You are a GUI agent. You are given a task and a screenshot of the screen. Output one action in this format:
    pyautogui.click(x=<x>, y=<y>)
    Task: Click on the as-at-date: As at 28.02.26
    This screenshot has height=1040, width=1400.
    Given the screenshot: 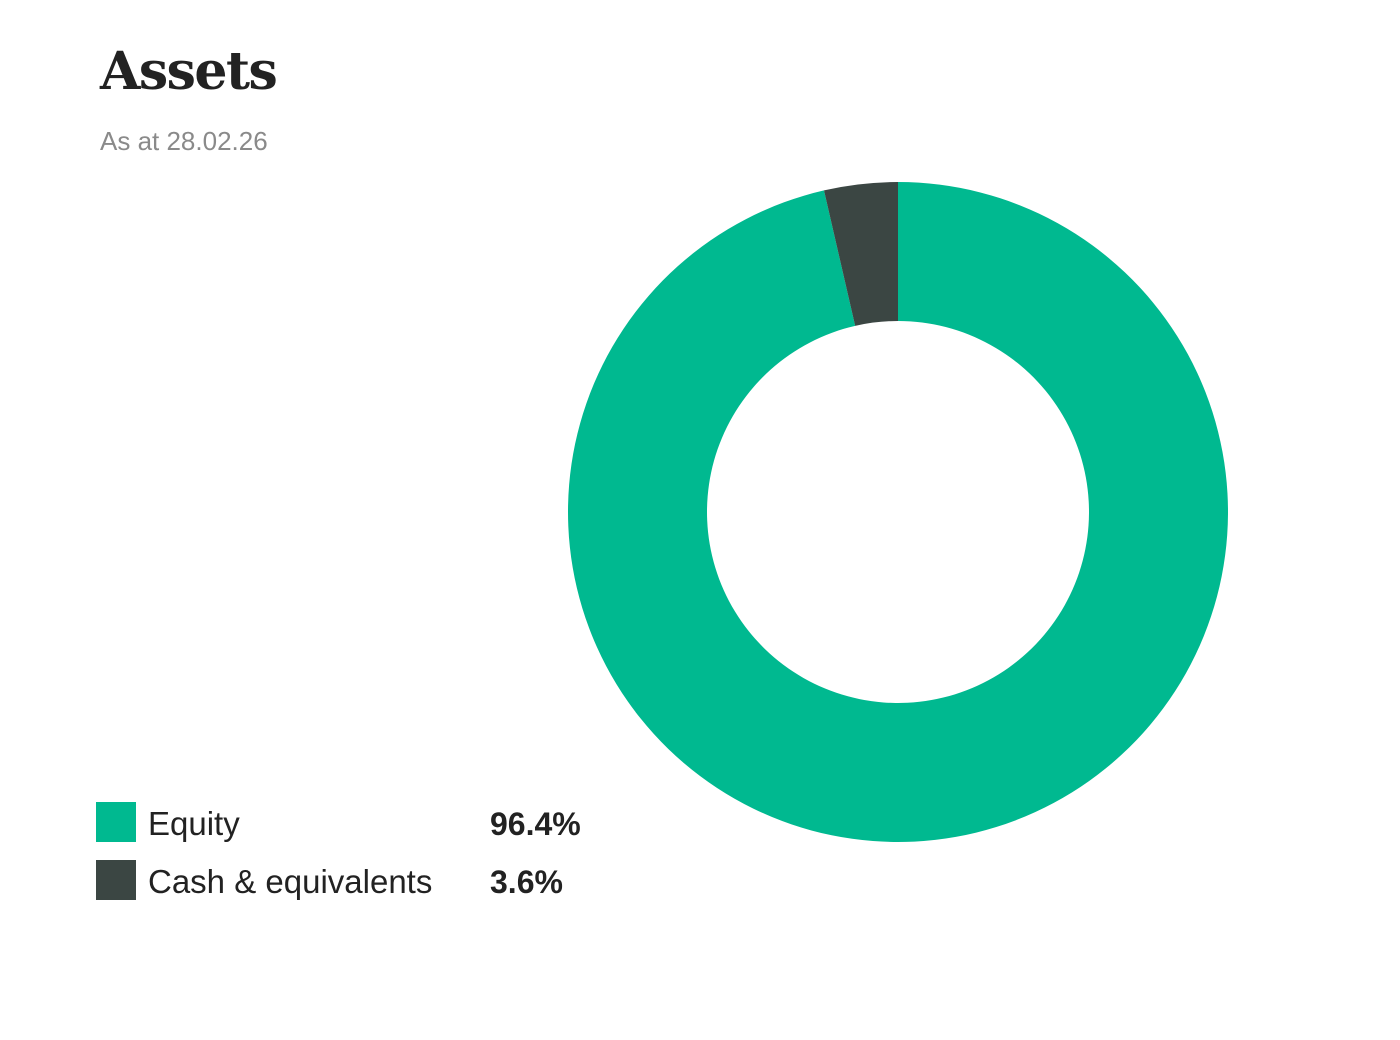 What is the action you would take?
    pyautogui.click(x=184, y=141)
    